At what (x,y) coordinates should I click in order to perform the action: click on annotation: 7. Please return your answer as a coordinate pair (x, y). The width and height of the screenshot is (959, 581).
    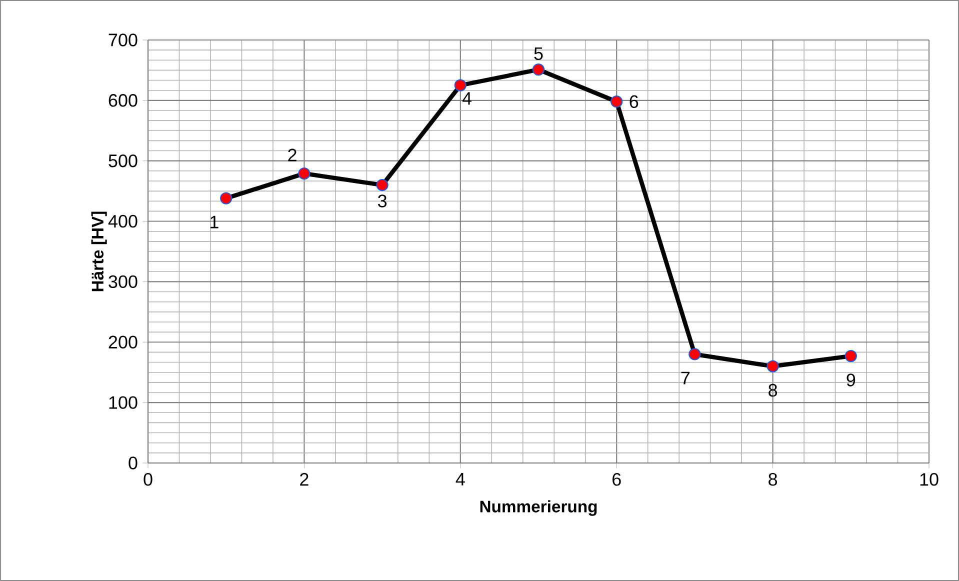
    Looking at the image, I should click on (685, 378).